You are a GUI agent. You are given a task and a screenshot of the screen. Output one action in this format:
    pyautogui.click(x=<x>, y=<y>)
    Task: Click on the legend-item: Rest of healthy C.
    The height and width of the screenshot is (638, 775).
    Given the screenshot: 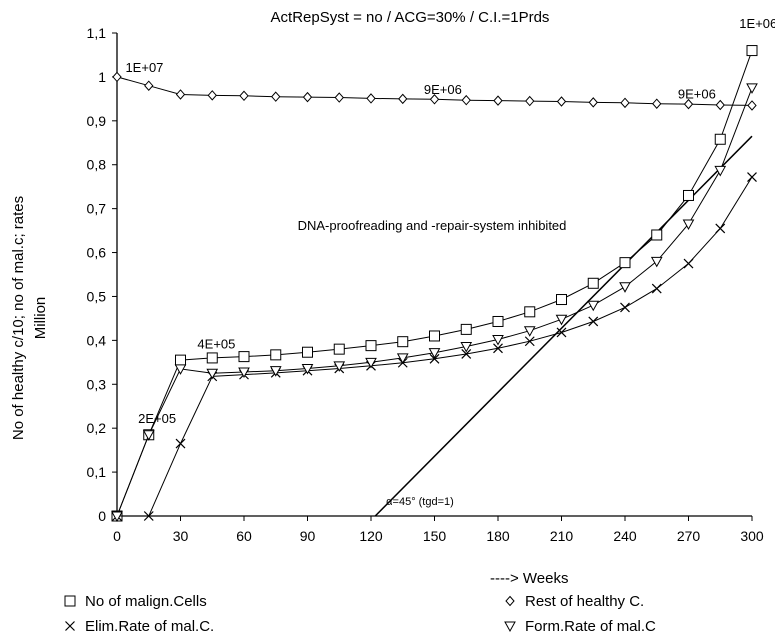 What is the action you would take?
    pyautogui.click(x=574, y=601)
    